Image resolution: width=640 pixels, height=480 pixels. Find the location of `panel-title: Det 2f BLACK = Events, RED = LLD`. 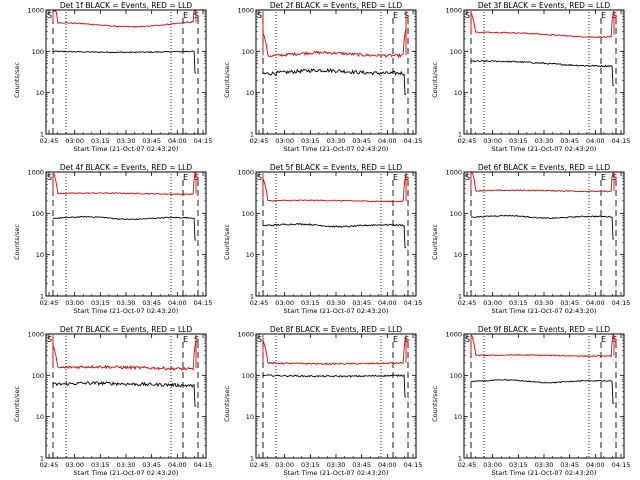

panel-title: Det 2f BLACK = Events, RED = LLD is located at coordinates (336, 5).